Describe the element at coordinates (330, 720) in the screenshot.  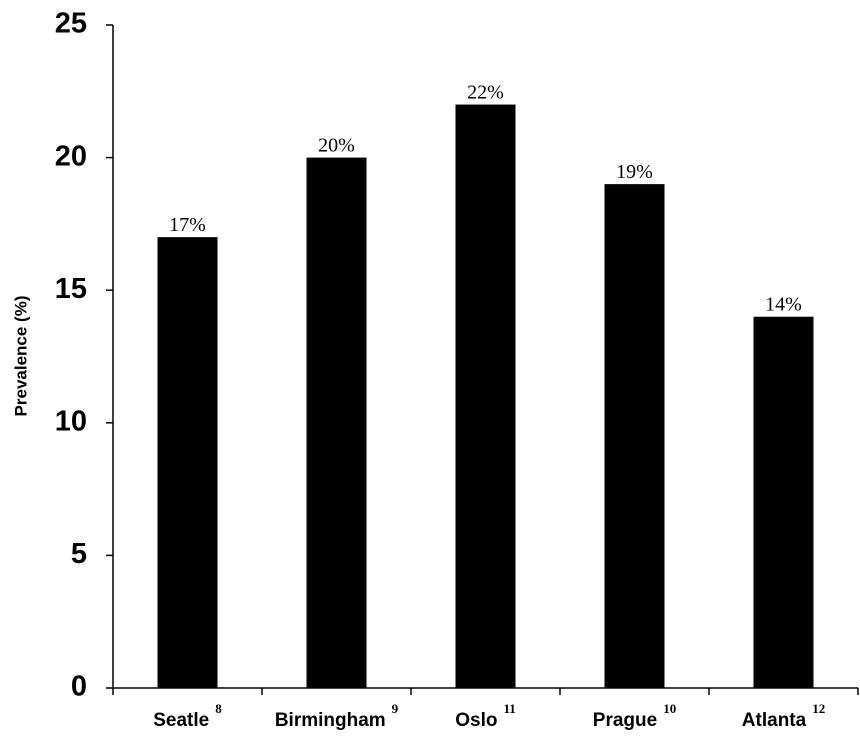
I see `category-name: Birmingham` at that location.